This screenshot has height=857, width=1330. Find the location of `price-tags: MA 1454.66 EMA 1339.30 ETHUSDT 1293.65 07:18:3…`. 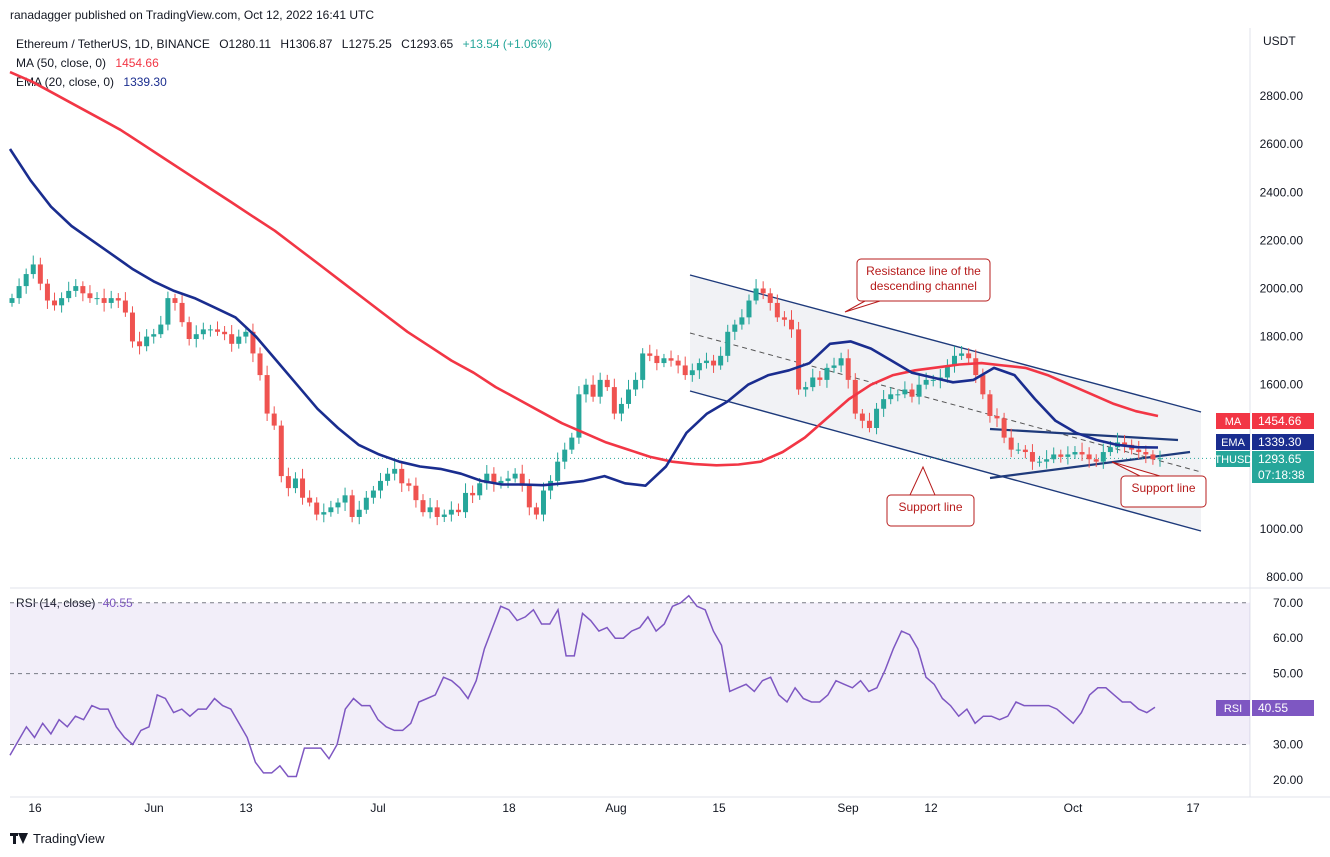

price-tags: MA 1454.66 EMA 1339.30 ETHUSDT 1293.65 07:18:3… is located at coordinates (1260, 564).